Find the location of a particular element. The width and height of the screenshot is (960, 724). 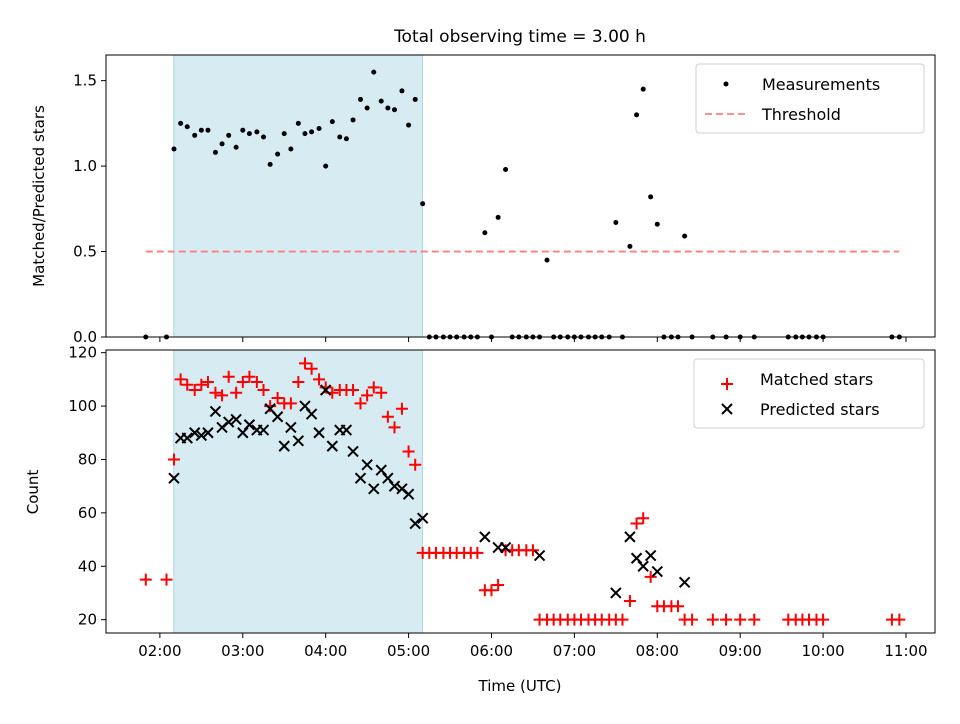

ratio-highlight-span is located at coordinates (298, 196).